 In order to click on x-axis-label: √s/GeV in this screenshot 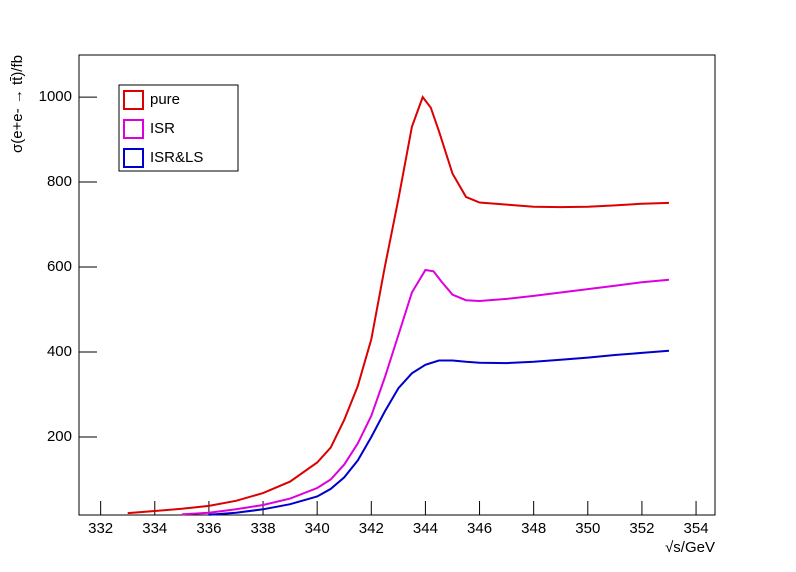, I will do `click(690, 547)`.